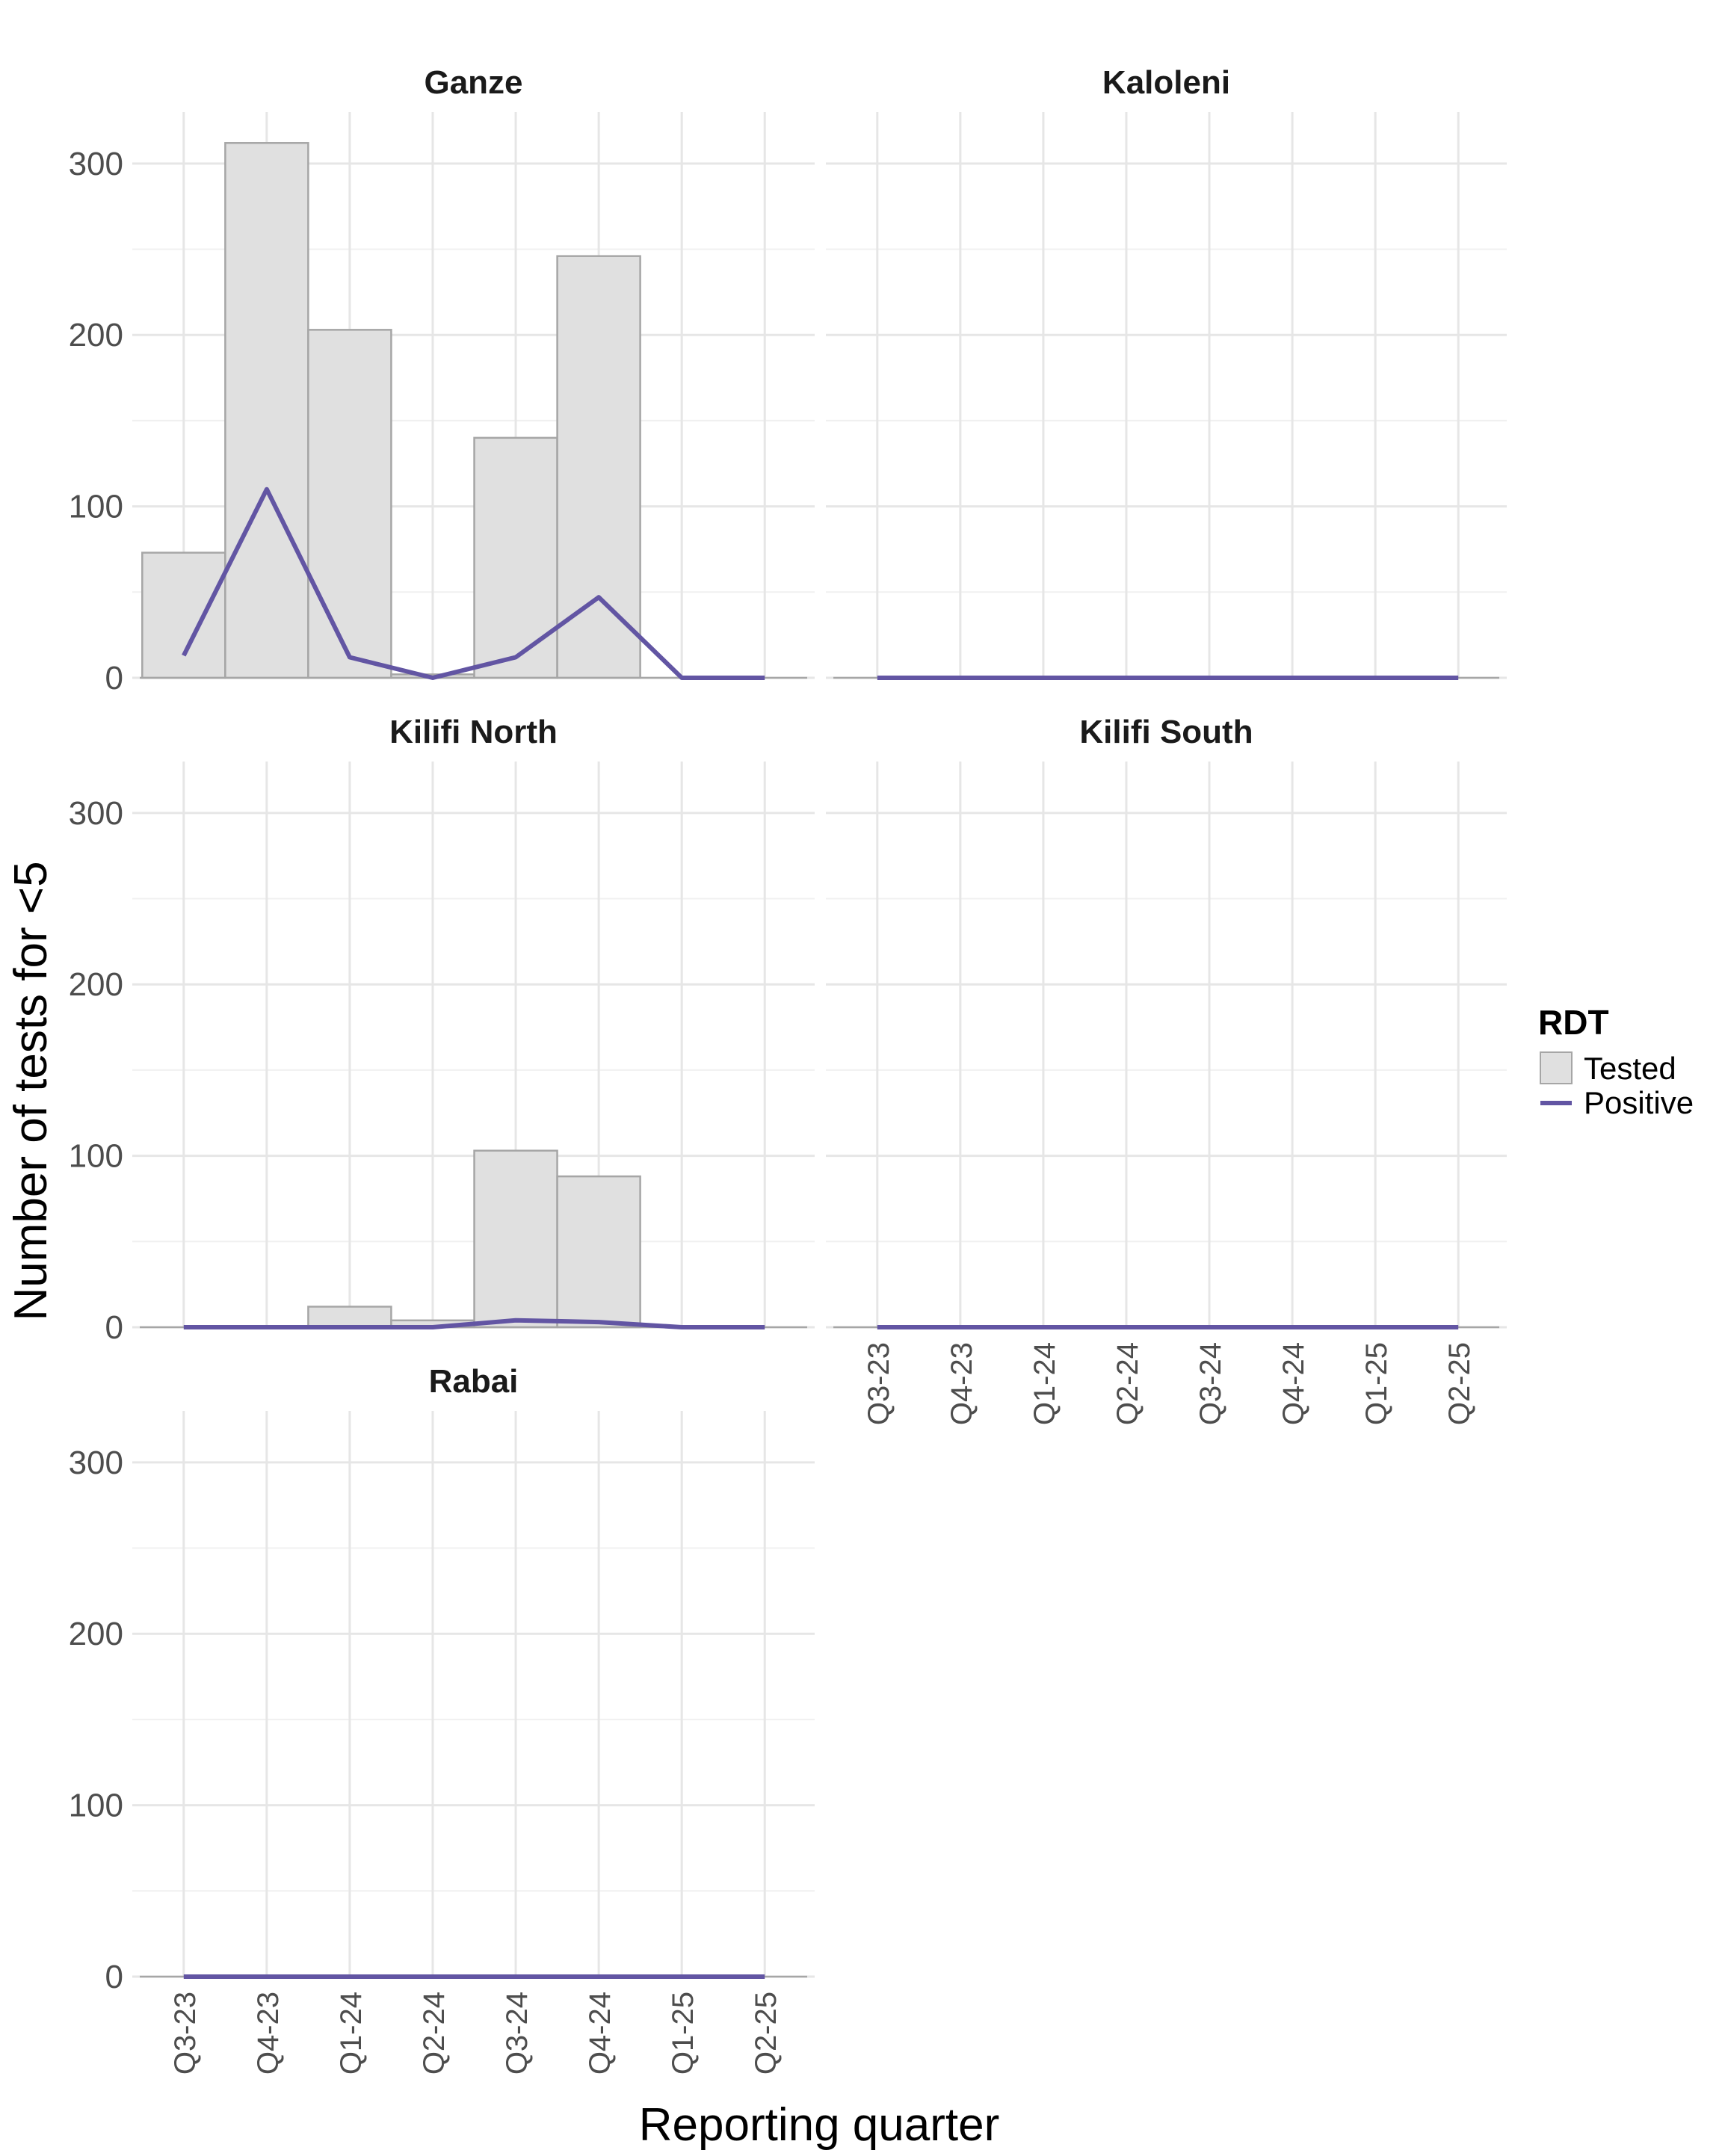 The width and height of the screenshot is (1722, 2156). I want to click on legend-title: RDT, so click(1574, 1022).